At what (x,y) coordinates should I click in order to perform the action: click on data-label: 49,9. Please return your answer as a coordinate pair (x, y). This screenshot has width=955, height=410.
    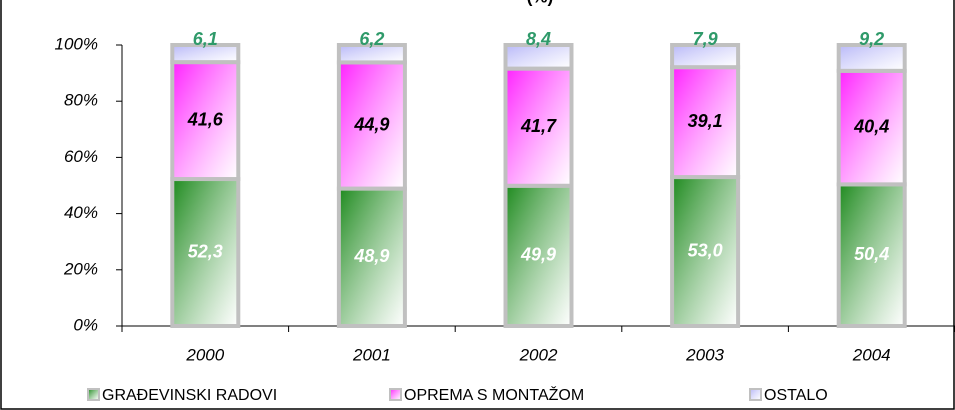
    Looking at the image, I should click on (538, 255).